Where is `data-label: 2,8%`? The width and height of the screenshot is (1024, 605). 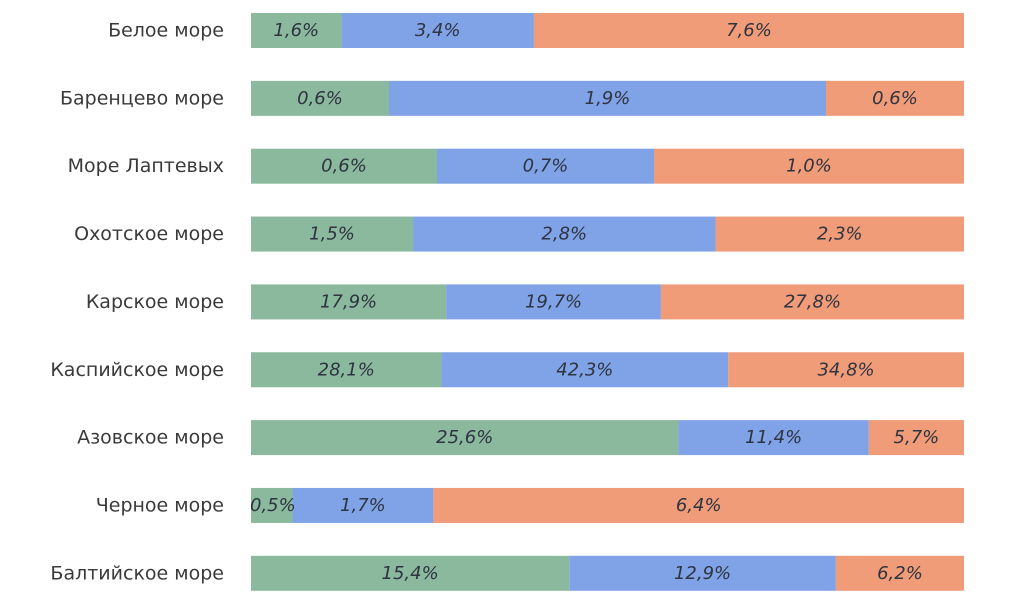
data-label: 2,8% is located at coordinates (564, 234).